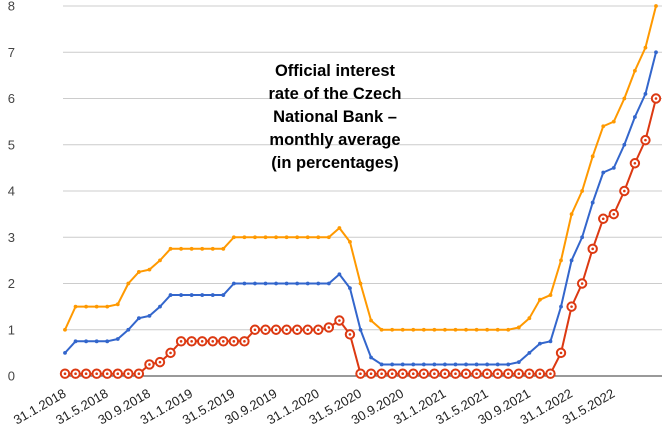 The image size is (672, 436). I want to click on y-tick-label: 1, so click(11, 329).